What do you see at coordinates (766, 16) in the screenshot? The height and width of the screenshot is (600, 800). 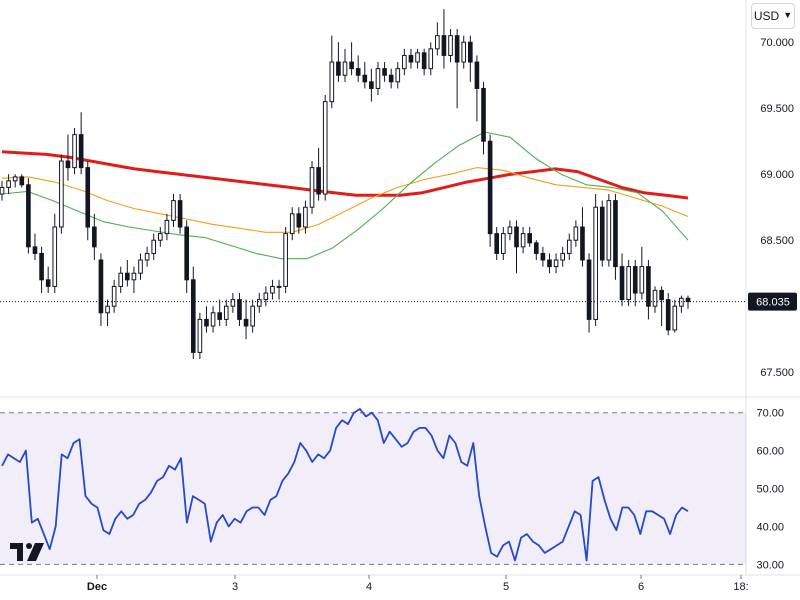 I see `currency-label: USD` at bounding box center [766, 16].